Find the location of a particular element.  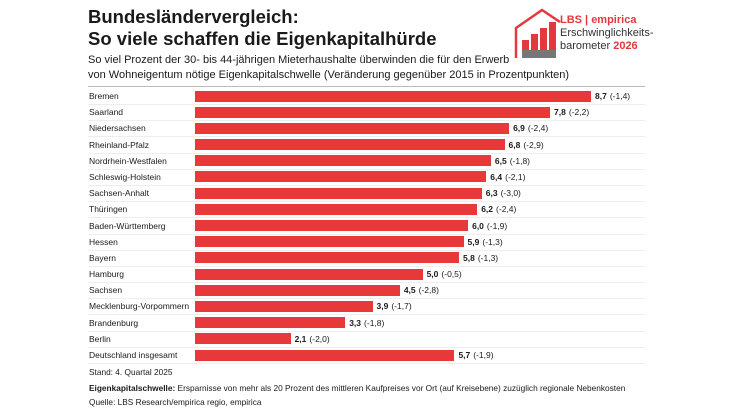

value-label: 5,9 (-1,3) is located at coordinates (485, 242).